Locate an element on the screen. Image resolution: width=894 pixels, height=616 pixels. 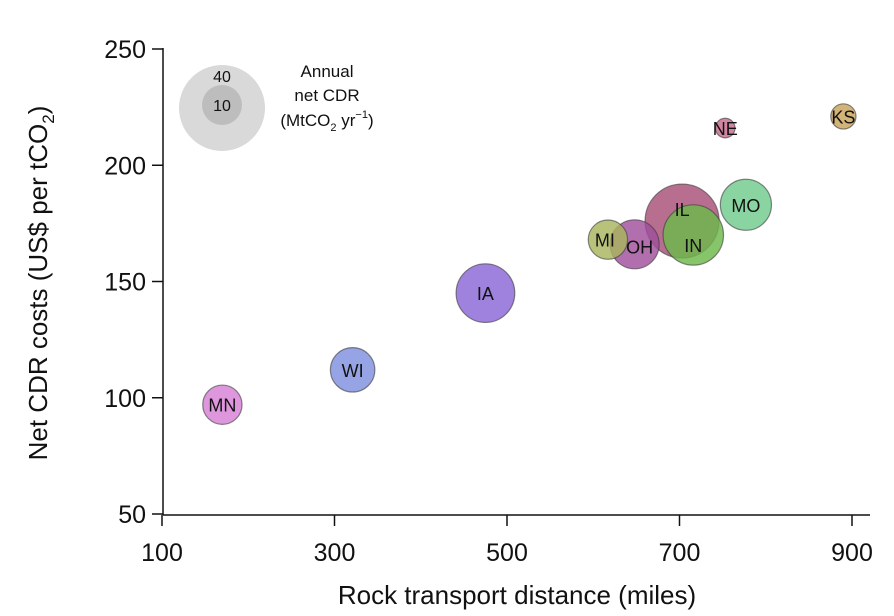
y-tick-label-150: 150 is located at coordinates (125, 283).